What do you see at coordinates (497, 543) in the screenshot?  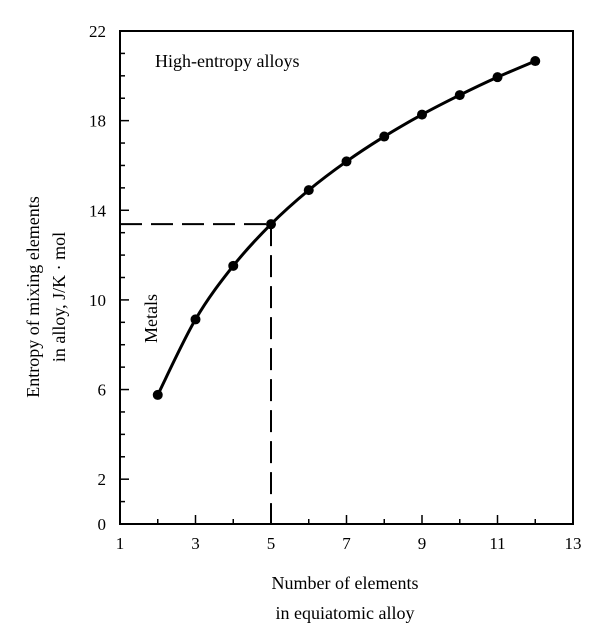 I see `x-tick-label: 11` at bounding box center [497, 543].